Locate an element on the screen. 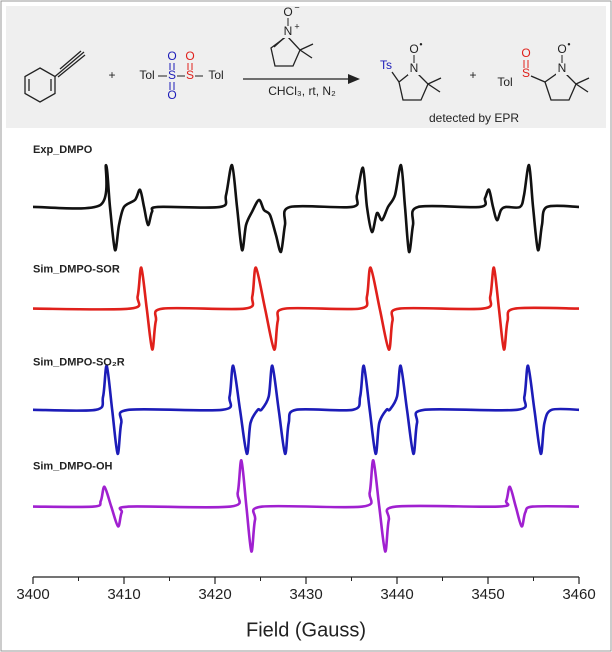 The image size is (612, 652). caption: detected by EPR is located at coordinates (474, 118).